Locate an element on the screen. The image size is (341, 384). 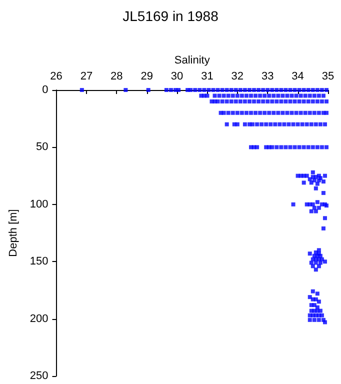
x-tick-label: 32 is located at coordinates (237, 76).